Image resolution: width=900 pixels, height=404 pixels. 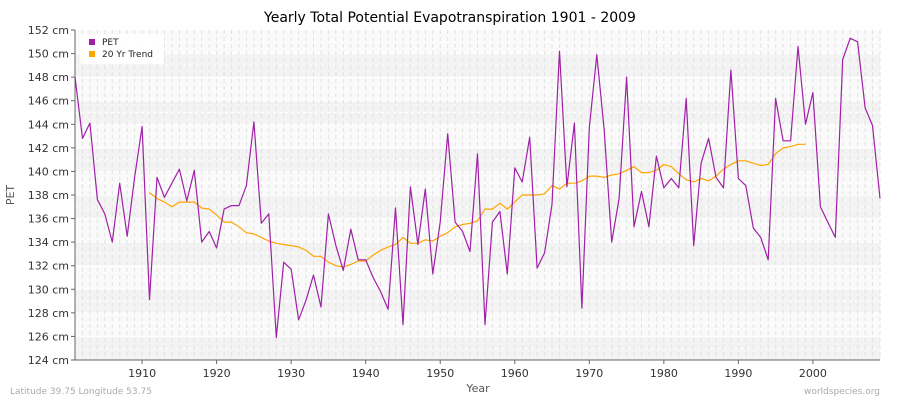 I want to click on legend-swatch-pet, so click(x=92, y=42).